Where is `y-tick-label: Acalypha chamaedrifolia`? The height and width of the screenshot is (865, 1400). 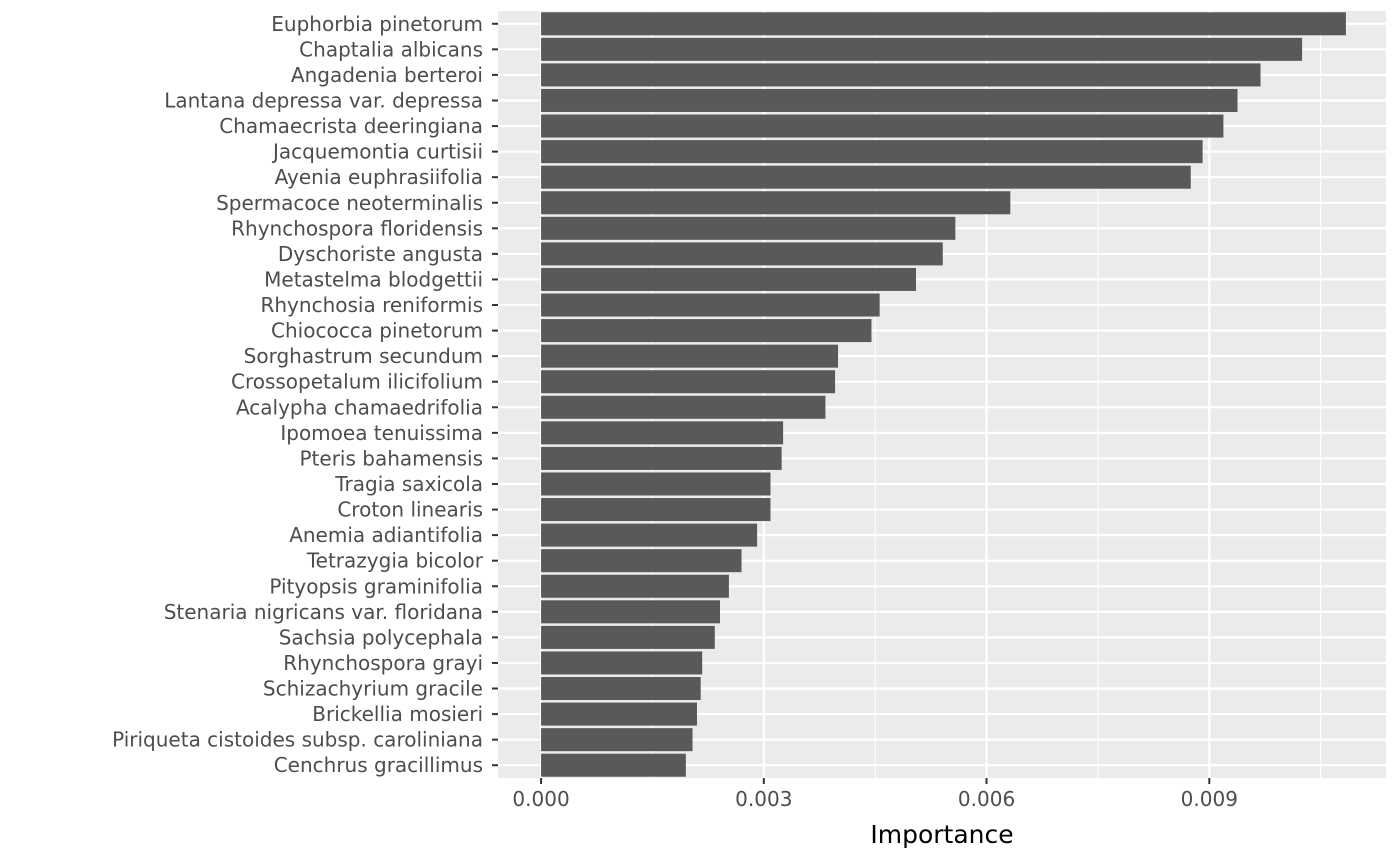 y-tick-label: Acalypha chamaedrifolia is located at coordinates (359, 407).